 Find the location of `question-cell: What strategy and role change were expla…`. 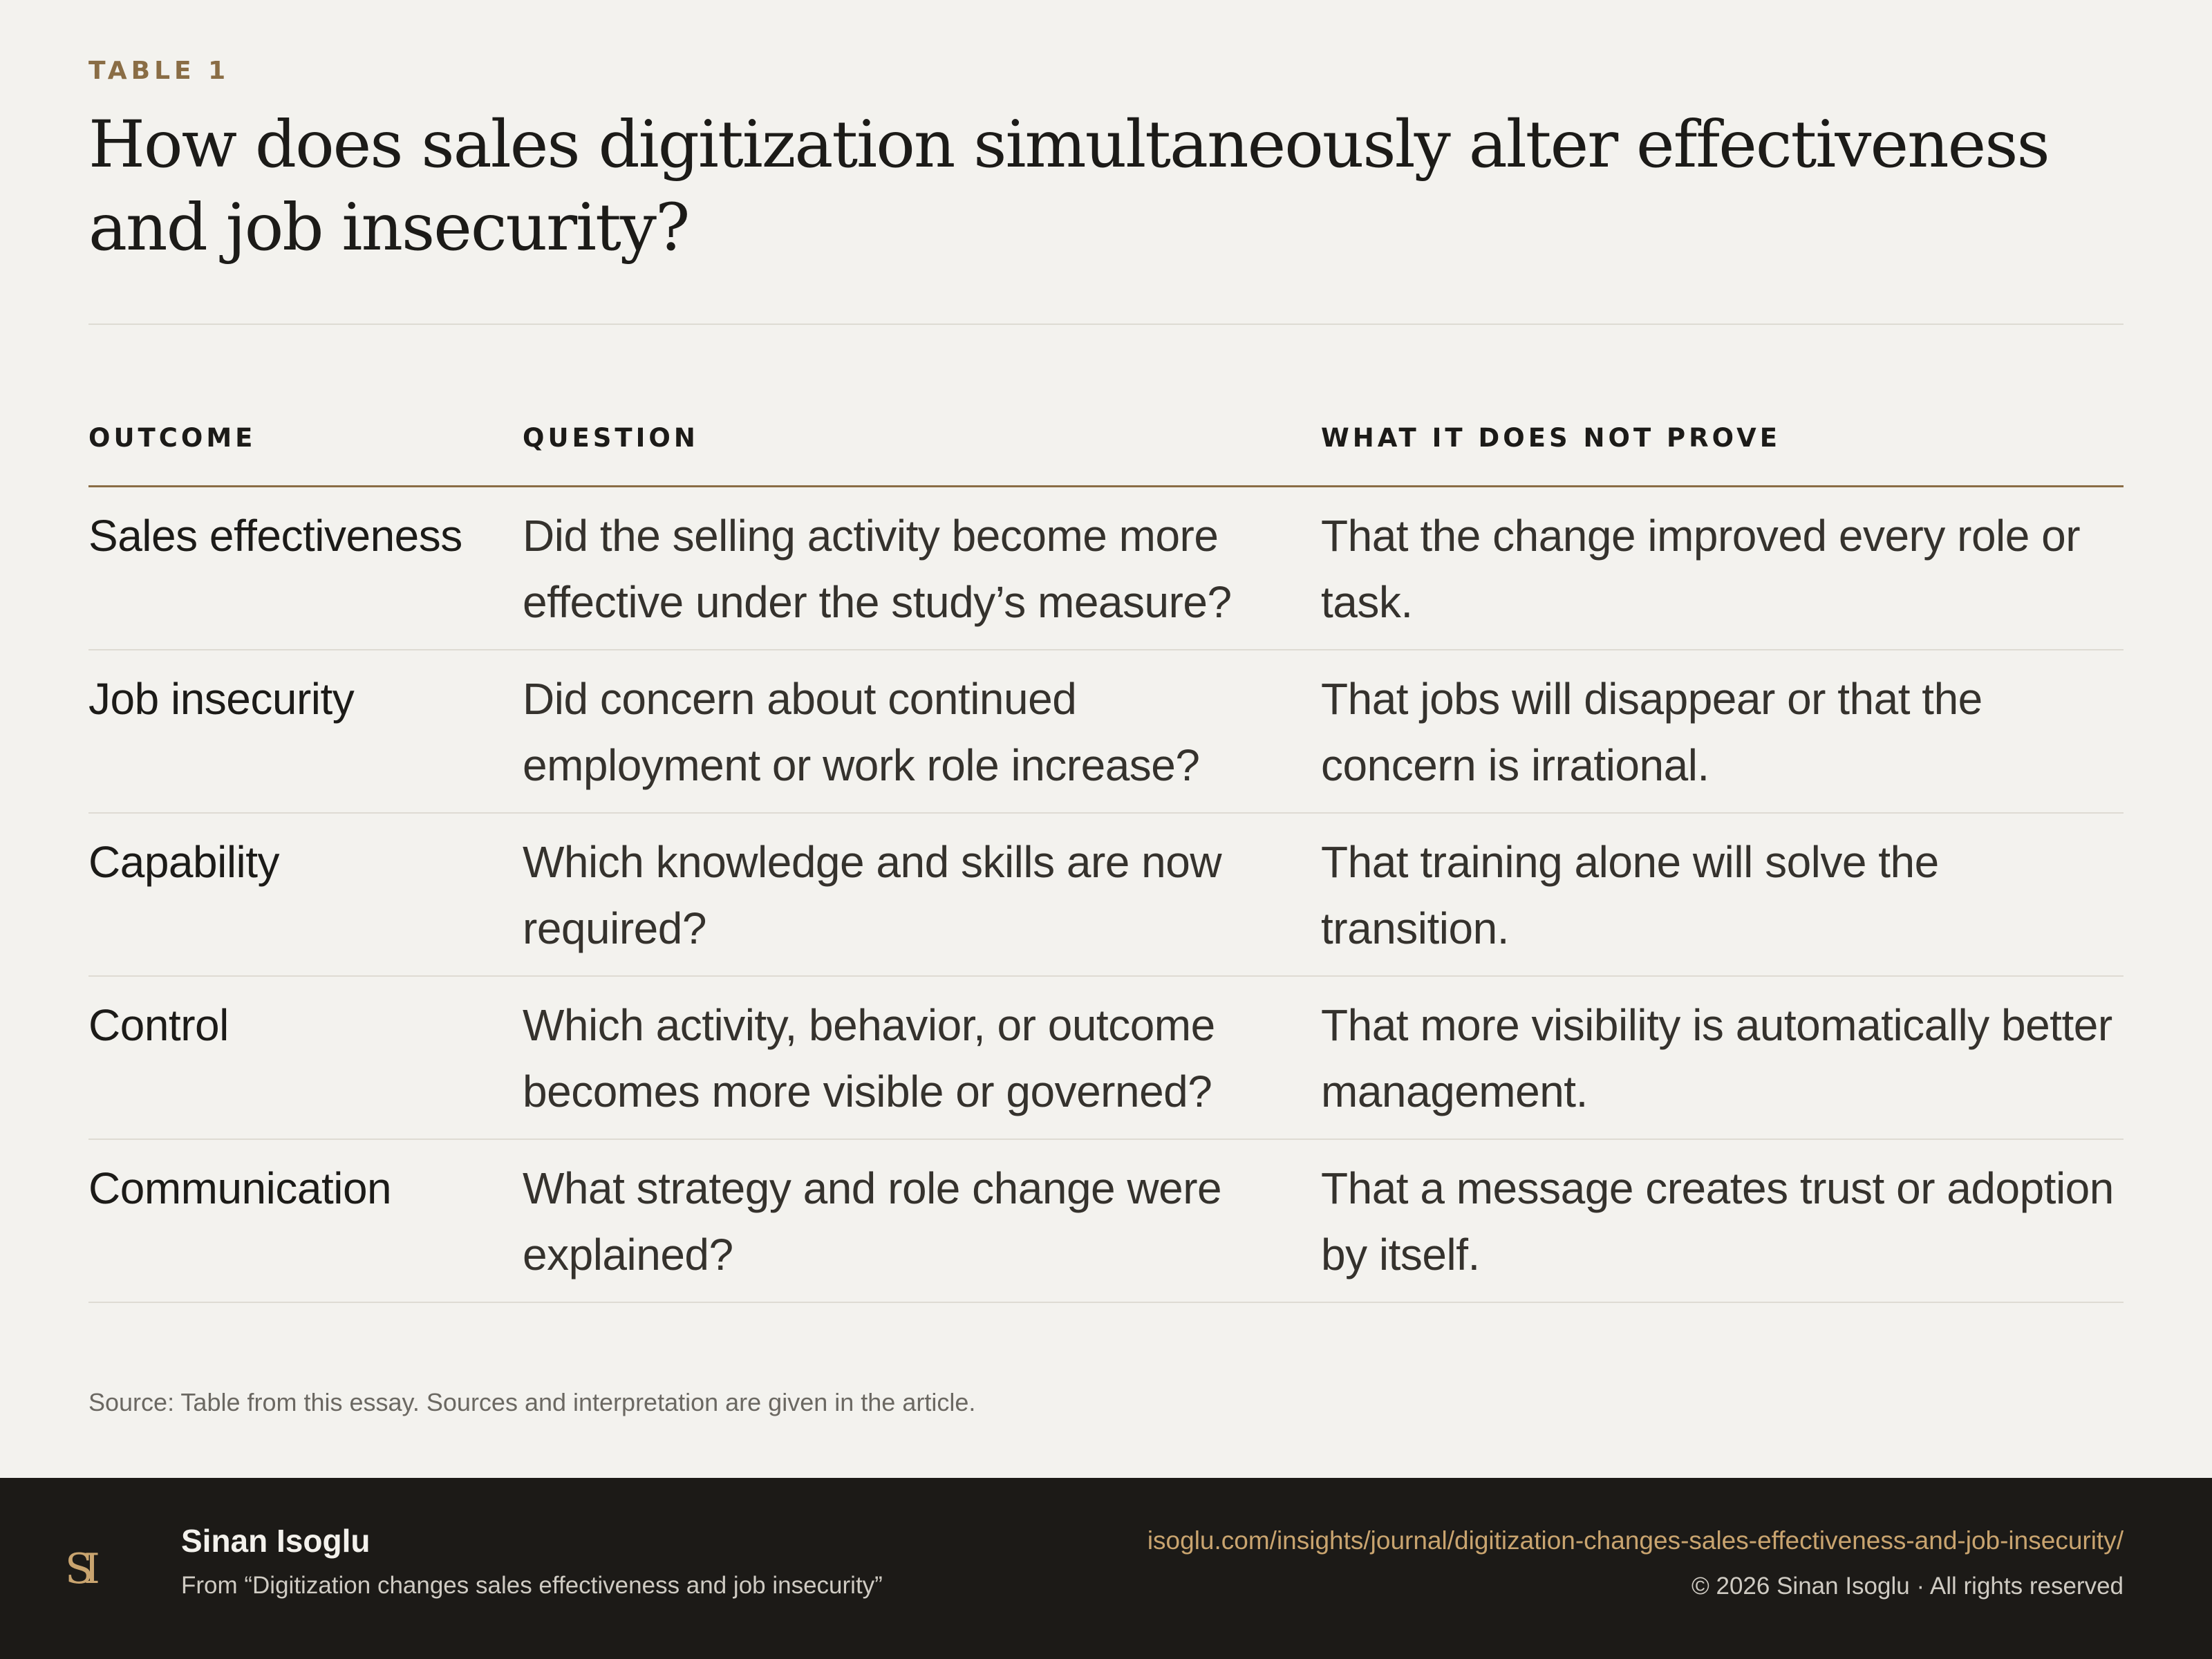

question-cell: What strategy and role change were expla… is located at coordinates (873, 1221).